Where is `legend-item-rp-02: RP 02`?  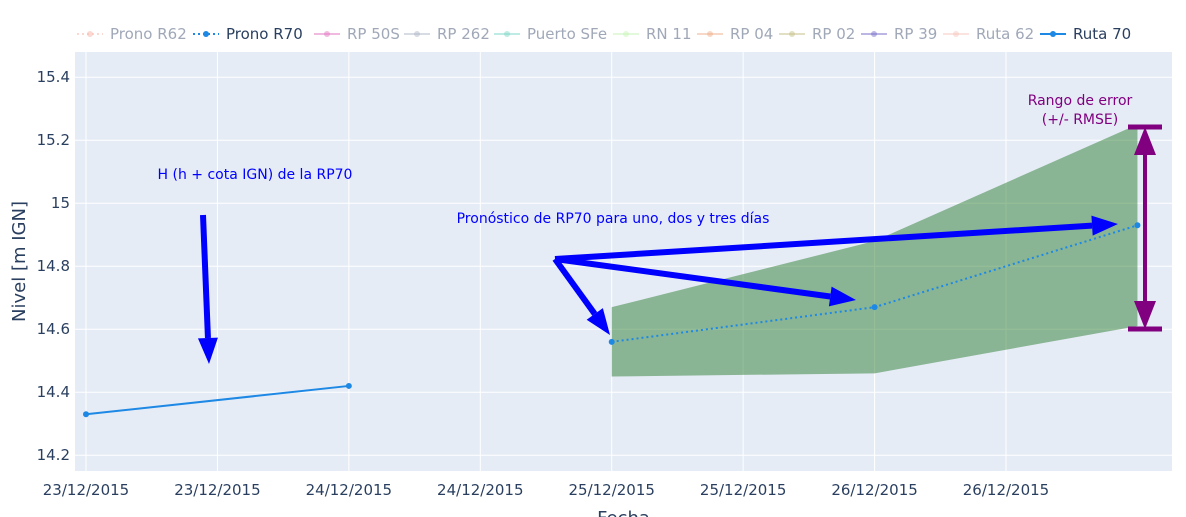
legend-item-rp-02: RP 02 is located at coordinates (817, 34).